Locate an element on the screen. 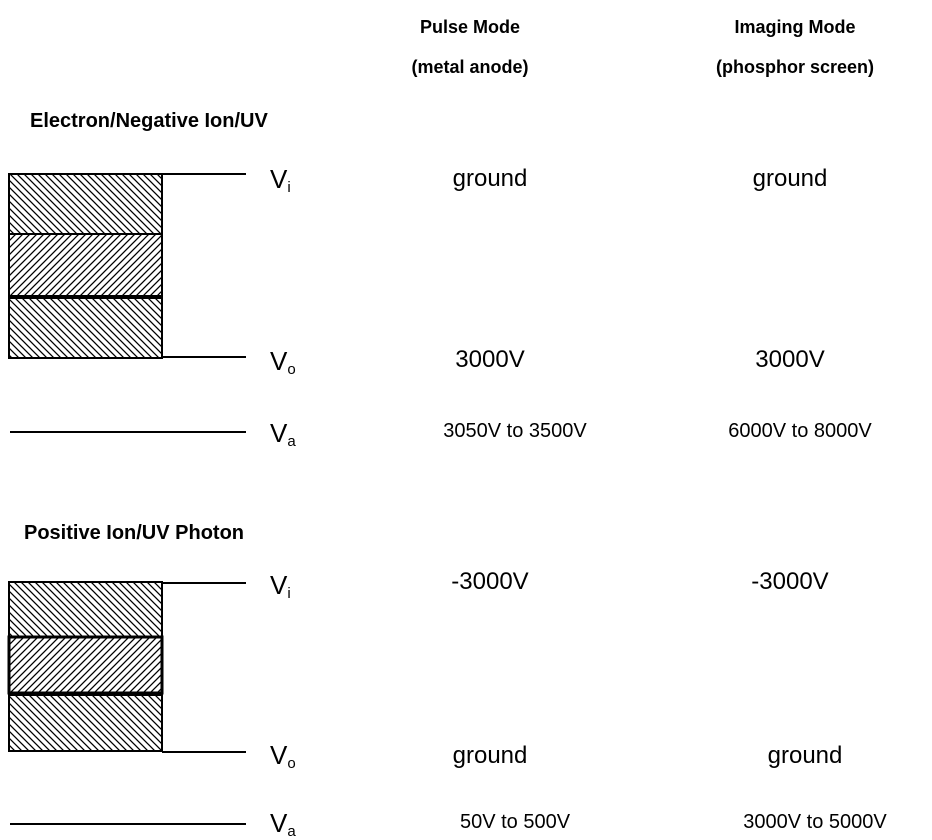 This screenshot has height=840, width=932. imaging-va-value: 6000V to 8000V is located at coordinates (800, 431).